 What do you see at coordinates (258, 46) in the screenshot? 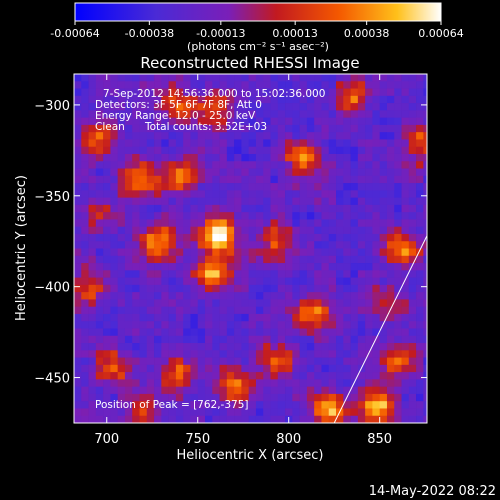
I see `colorbar-unit-label: (photons cm⁻² s⁻¹ asec⁻²)` at bounding box center [258, 46].